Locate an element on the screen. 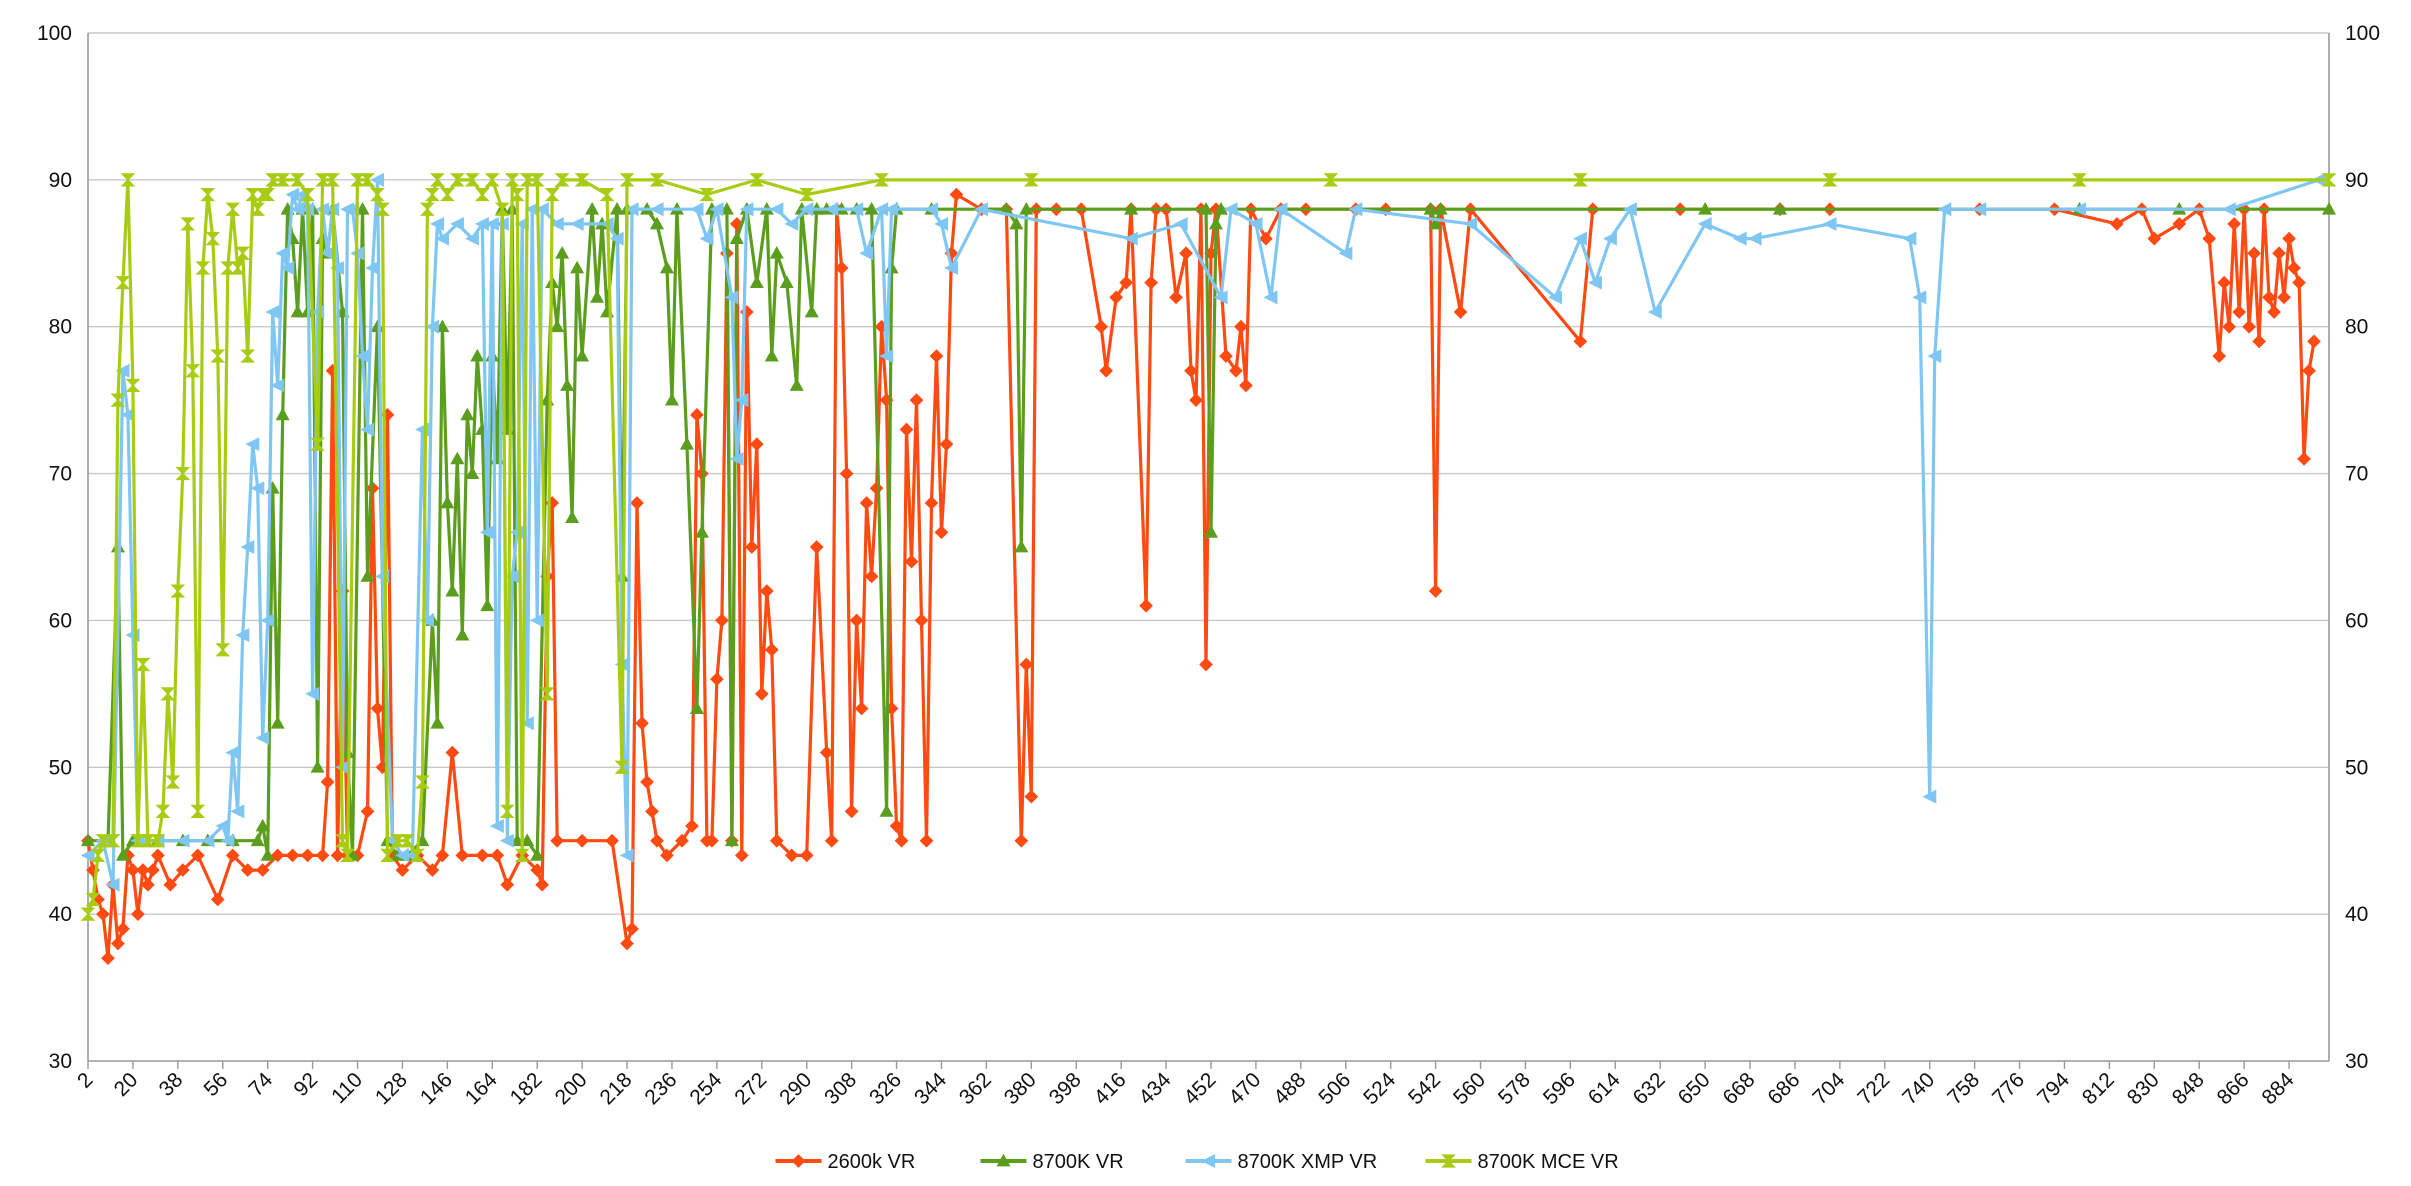 Image resolution: width=2411 pixels, height=1186 pixels. y-tick-label-left: 60 is located at coordinates (60, 620).